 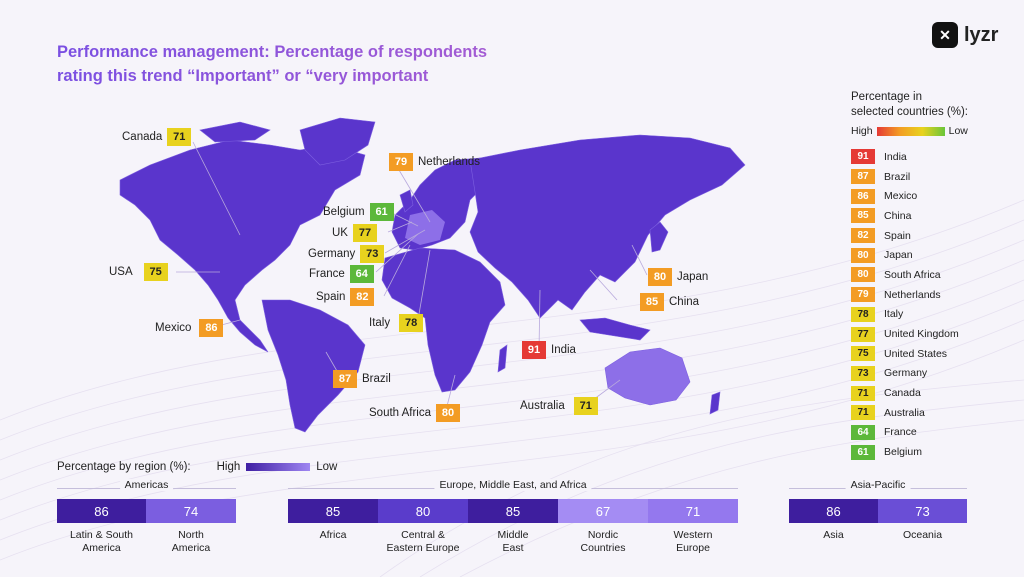 What do you see at coordinates (415, 413) in the screenshot?
I see `callout-south-africa: South Africa 80` at bounding box center [415, 413].